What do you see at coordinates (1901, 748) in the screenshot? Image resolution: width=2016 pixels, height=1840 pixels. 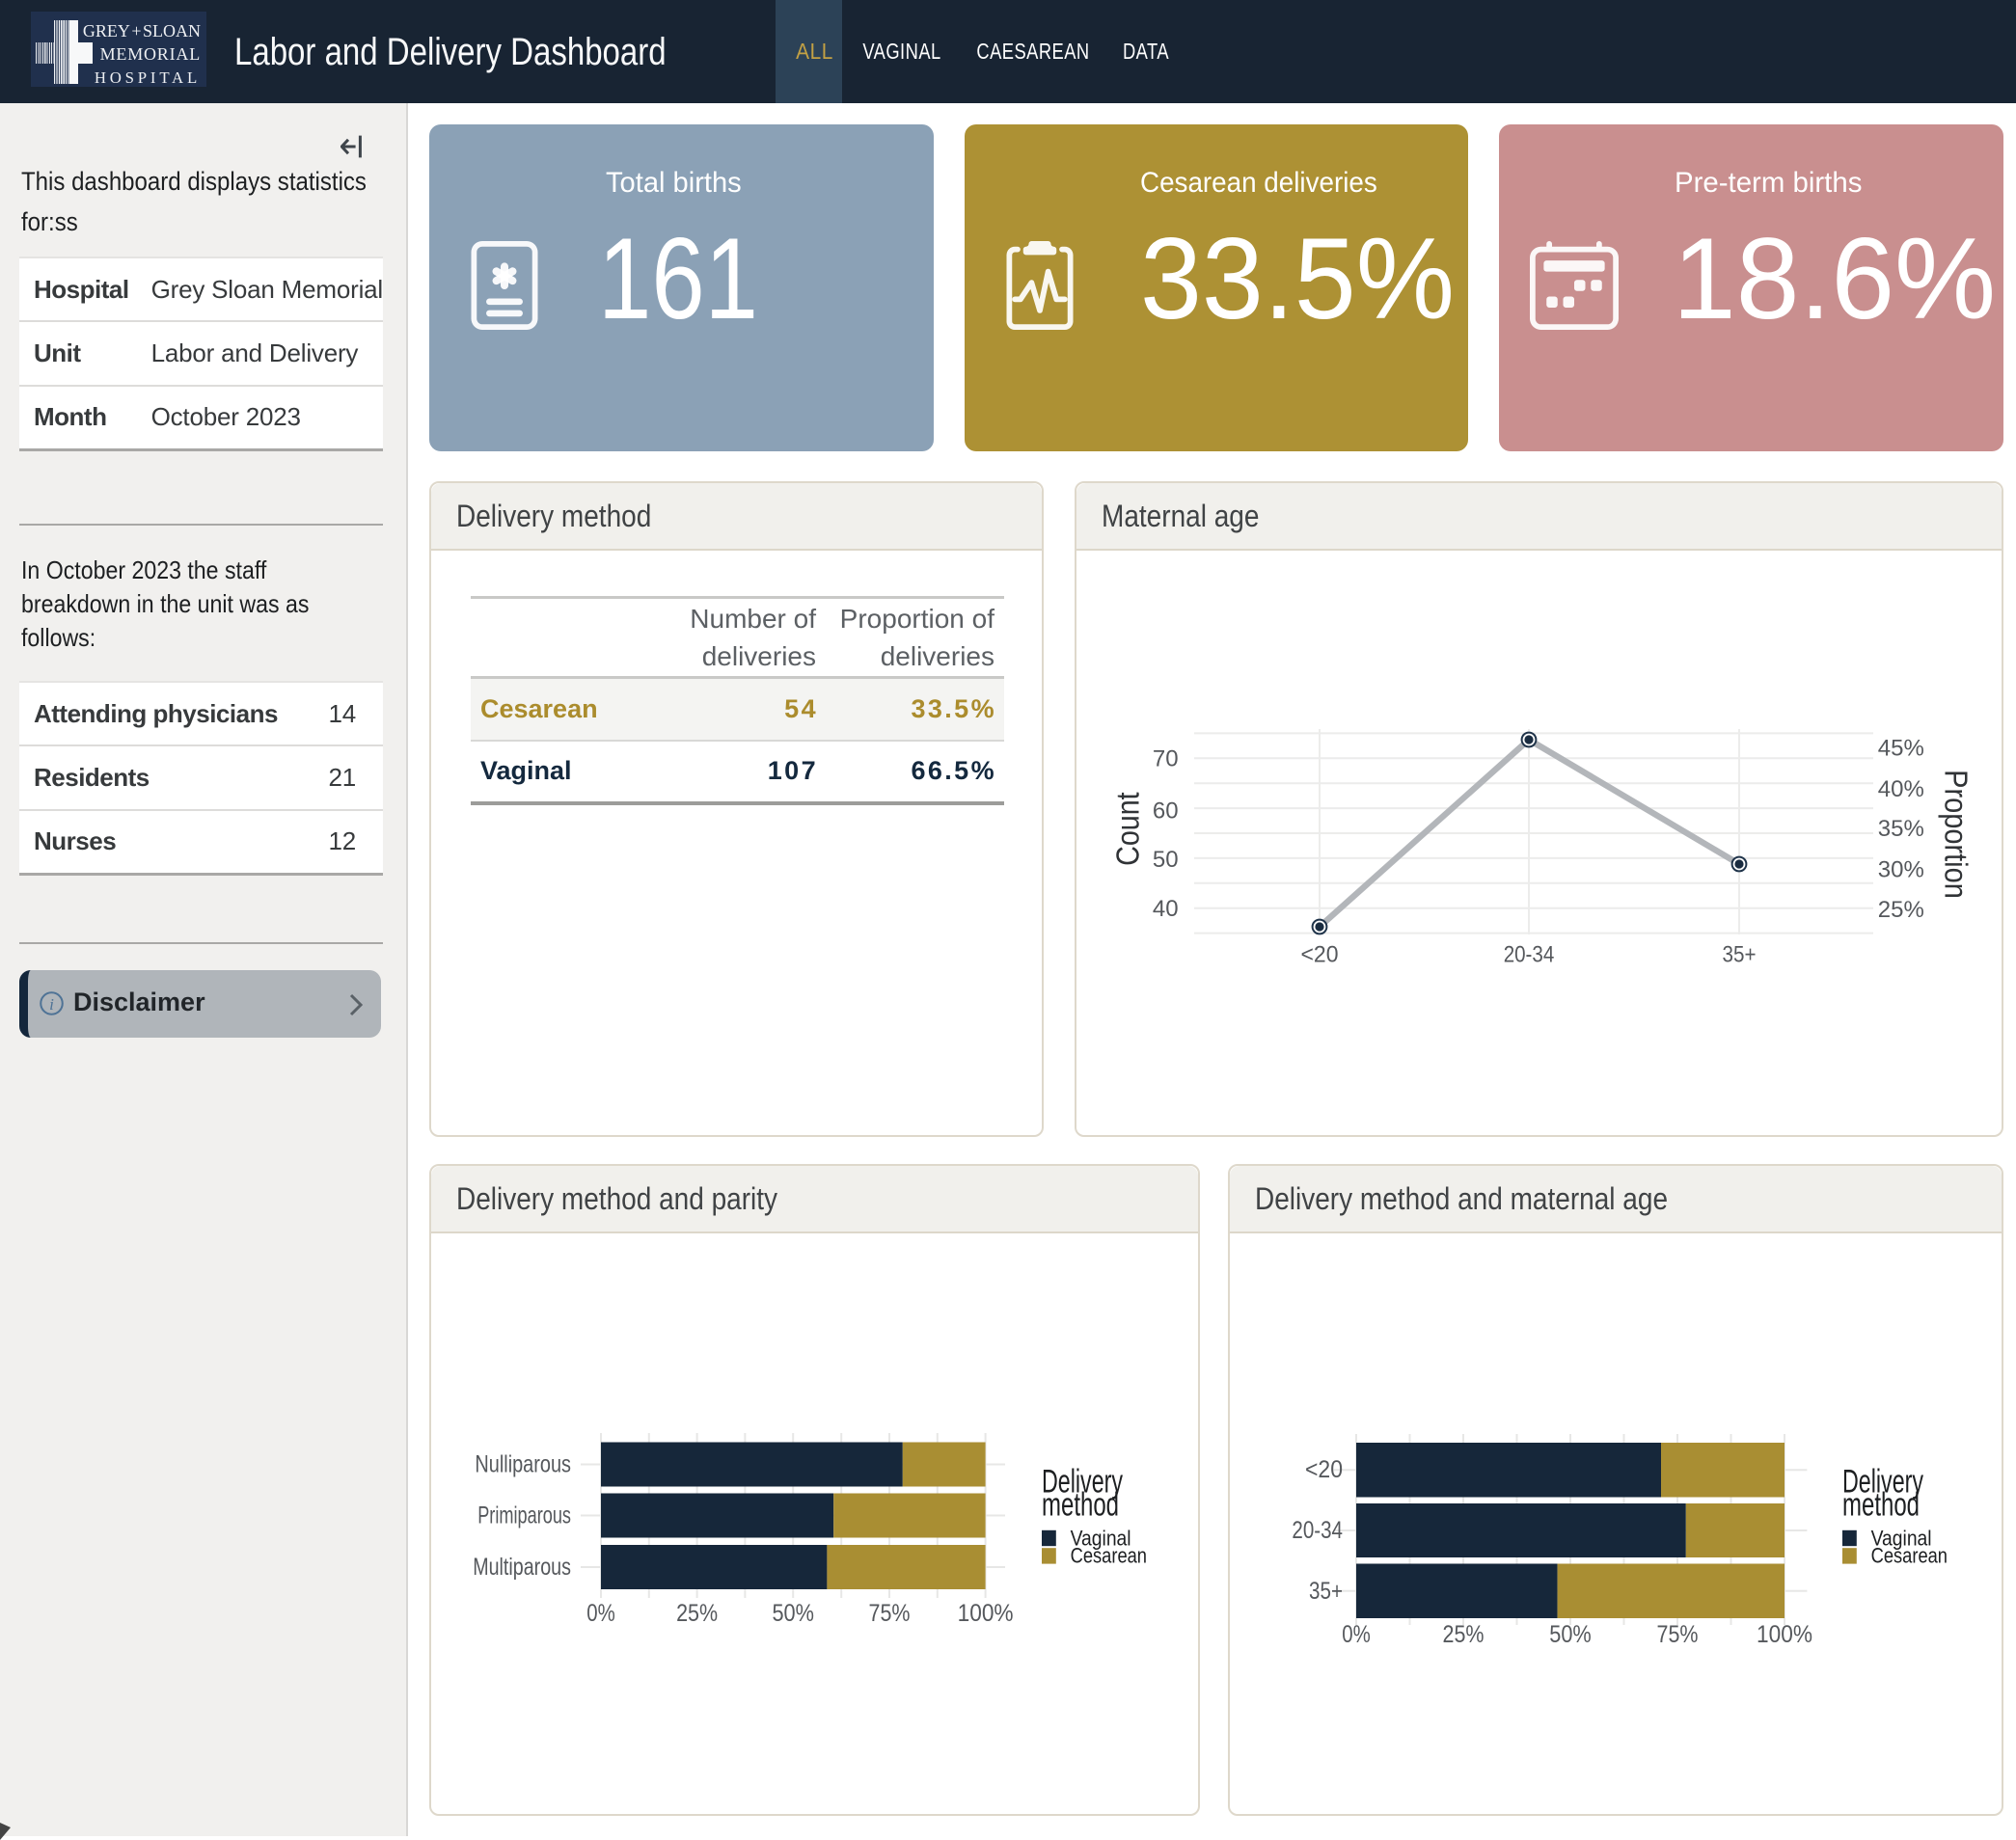 I see `svg-text: 45%` at bounding box center [1901, 748].